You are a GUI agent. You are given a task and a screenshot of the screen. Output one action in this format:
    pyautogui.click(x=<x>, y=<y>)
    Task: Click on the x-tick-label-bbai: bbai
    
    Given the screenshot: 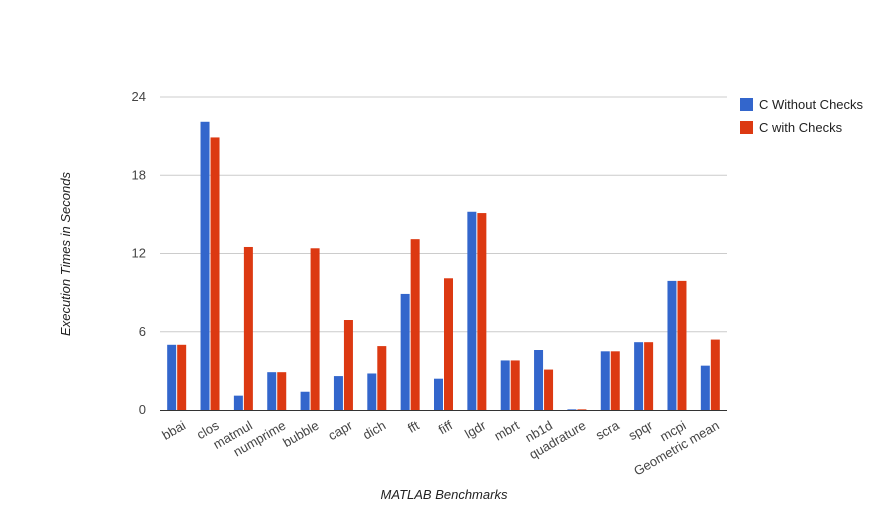 What is the action you would take?
    pyautogui.click(x=173, y=430)
    